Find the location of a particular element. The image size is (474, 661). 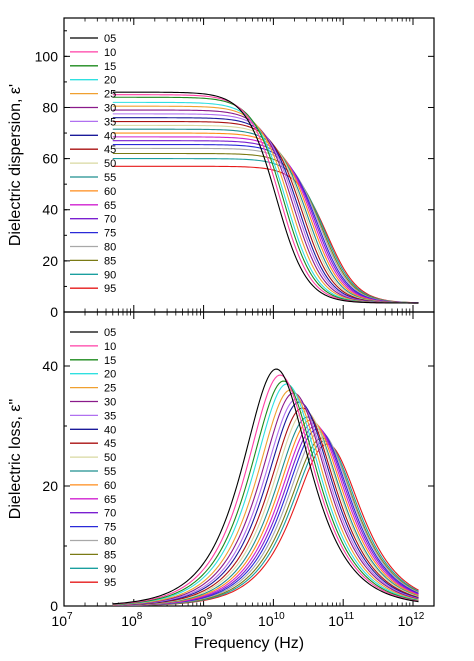

x-tick-label: 10⁹ is located at coordinates (202, 620).